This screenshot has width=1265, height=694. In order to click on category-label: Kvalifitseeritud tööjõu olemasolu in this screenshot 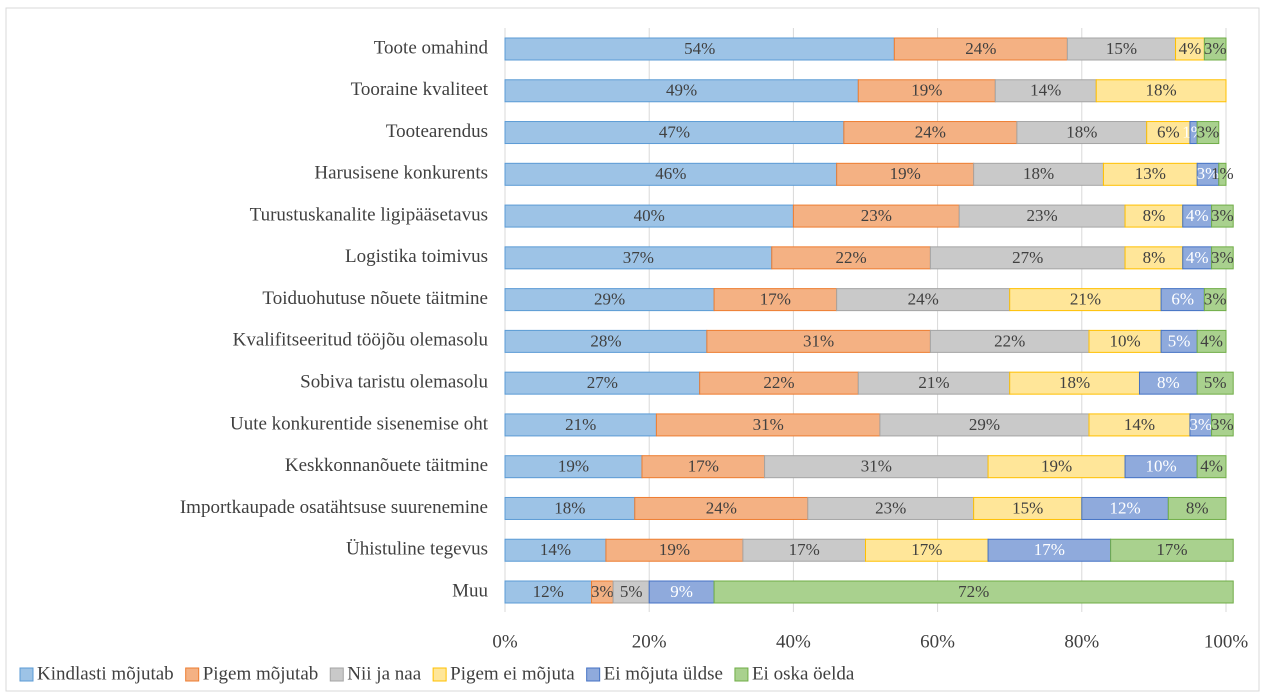, I will do `click(361, 340)`.